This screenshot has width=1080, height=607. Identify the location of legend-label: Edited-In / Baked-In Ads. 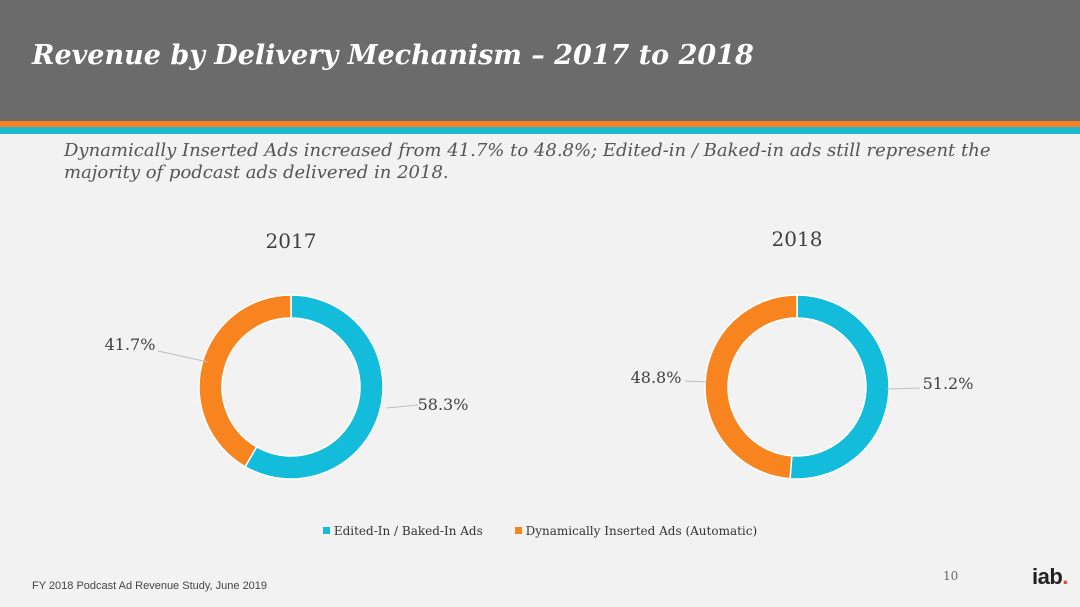
(408, 531).